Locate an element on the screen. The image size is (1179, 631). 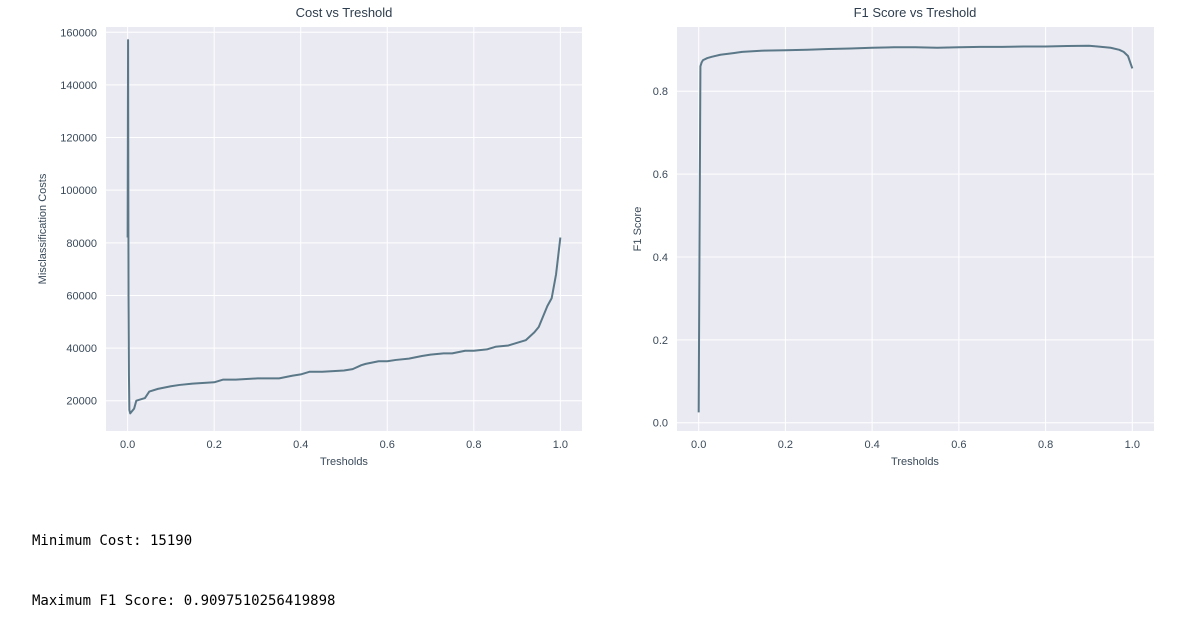
cost-y-tick-label: 20000 is located at coordinates (81, 402).